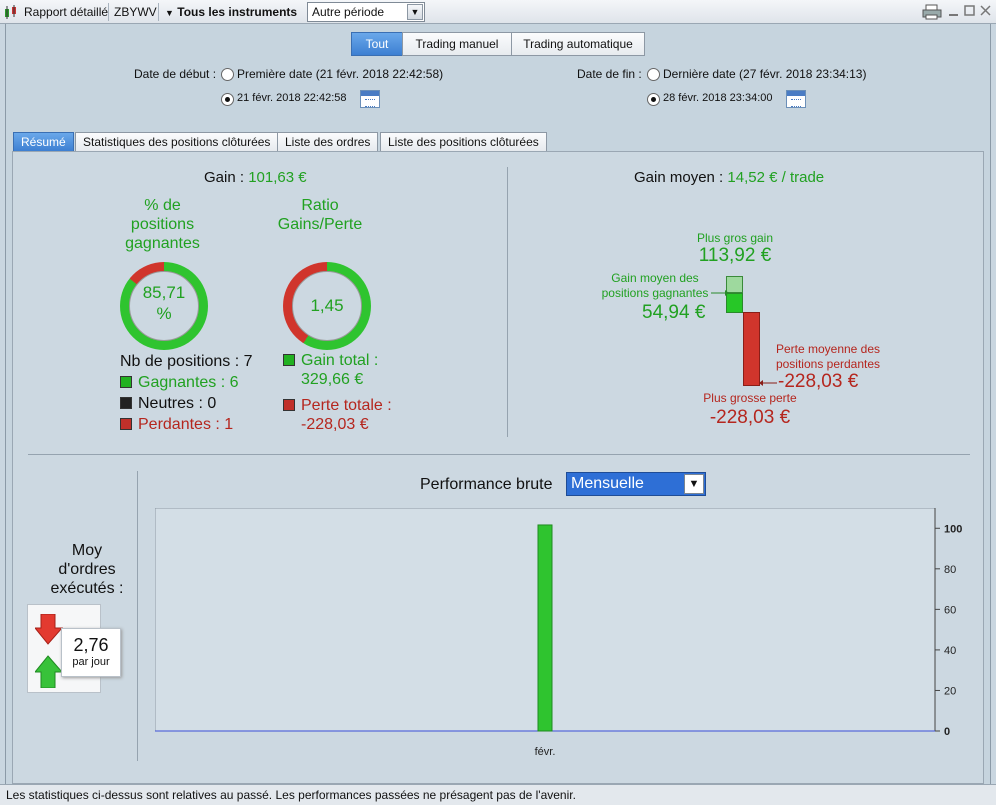 This screenshot has height=805, width=996. I want to click on segment-all: Tout, so click(377, 44).